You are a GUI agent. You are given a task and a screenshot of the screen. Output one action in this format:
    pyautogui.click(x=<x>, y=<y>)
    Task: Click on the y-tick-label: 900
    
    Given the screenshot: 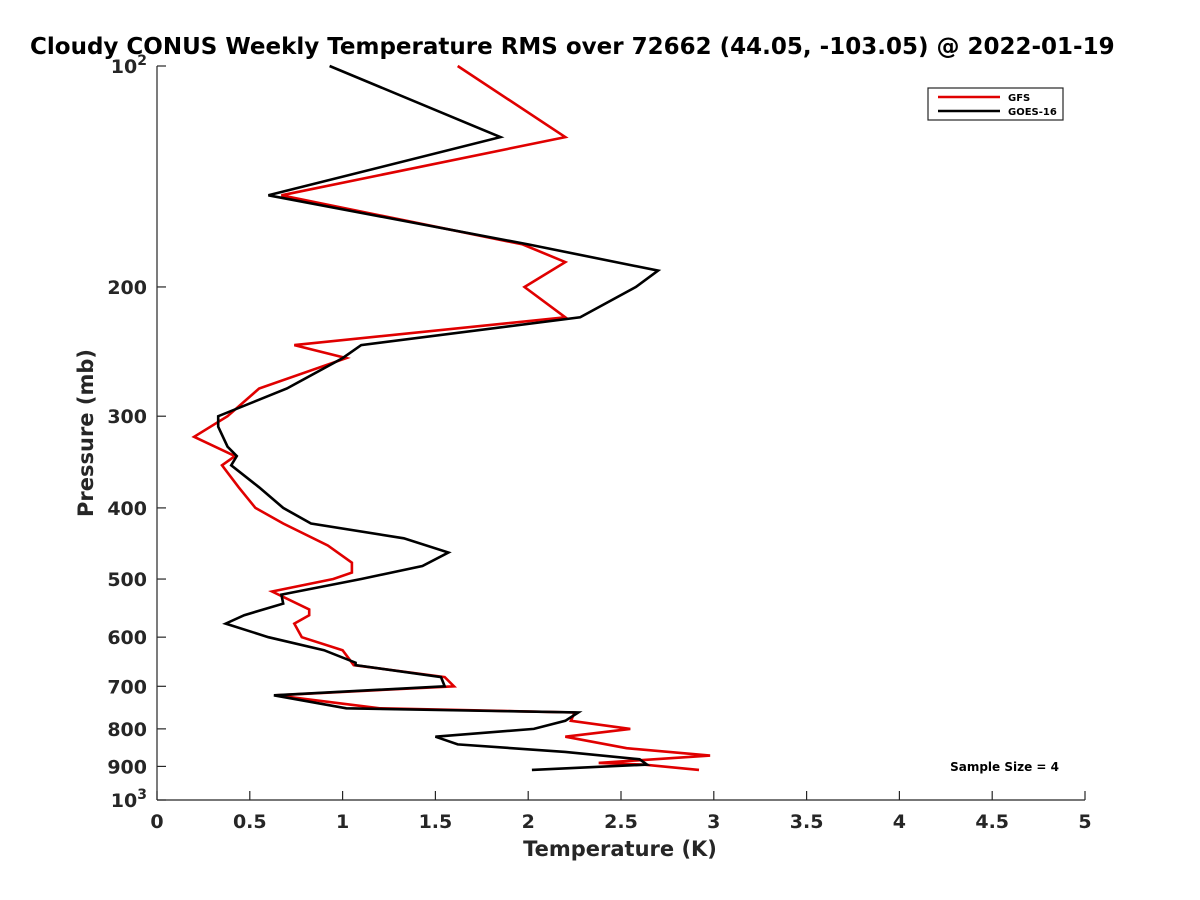 What is the action you would take?
    pyautogui.click(x=127, y=767)
    